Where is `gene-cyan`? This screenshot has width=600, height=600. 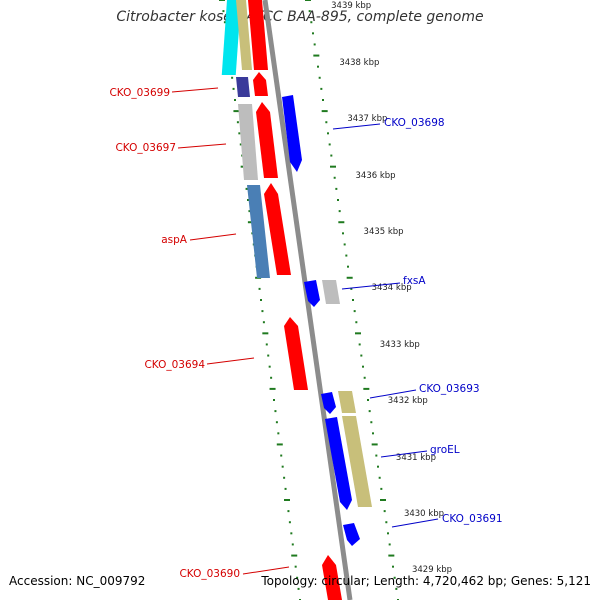
gene-cyan is located at coordinates (231, 37).